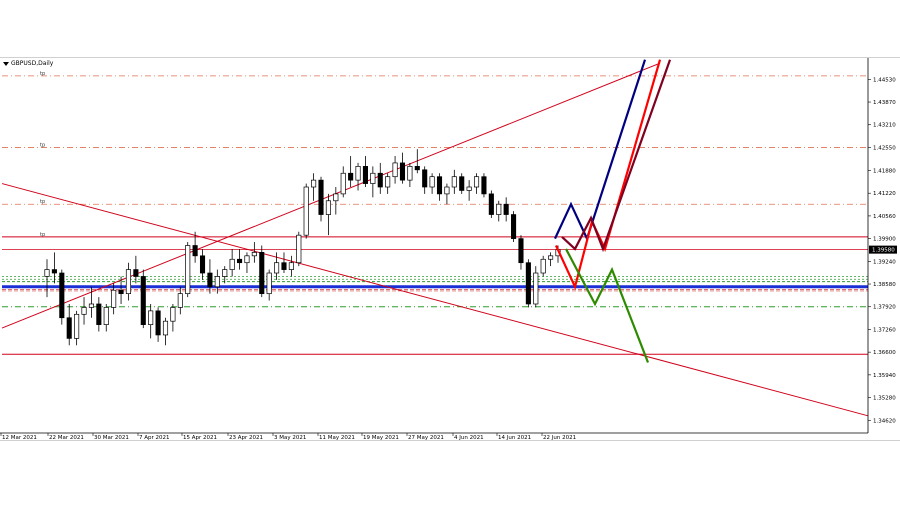 This screenshot has width=900, height=506. Describe the element at coordinates (884, 172) in the screenshot. I see `price-tick-label: 1.41880` at that location.